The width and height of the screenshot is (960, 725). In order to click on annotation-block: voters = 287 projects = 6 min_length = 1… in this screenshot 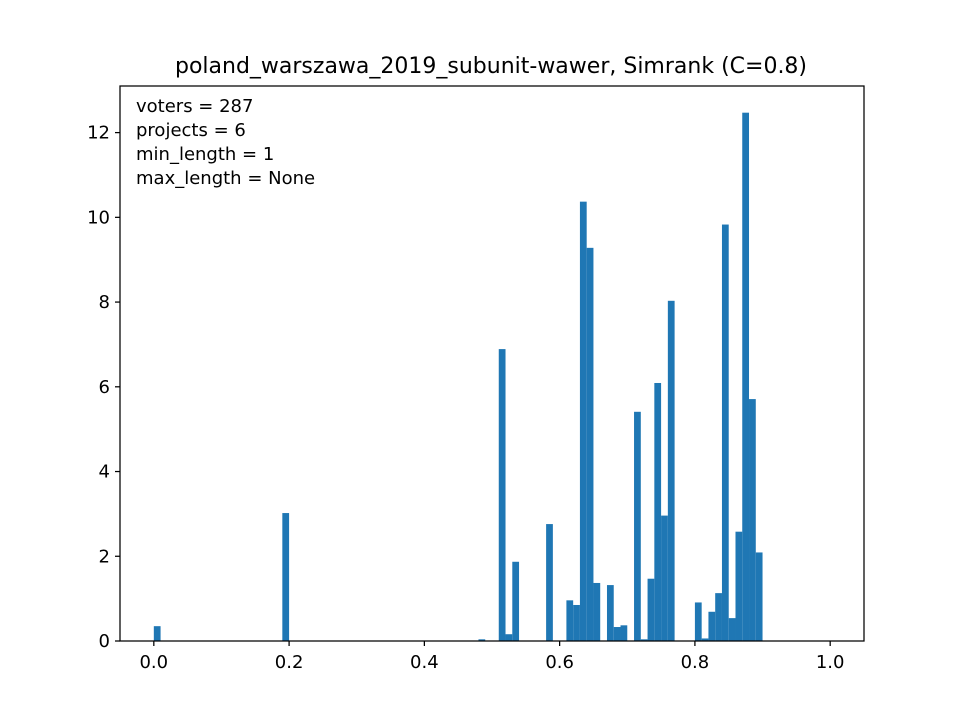, I will do `click(225, 142)`.